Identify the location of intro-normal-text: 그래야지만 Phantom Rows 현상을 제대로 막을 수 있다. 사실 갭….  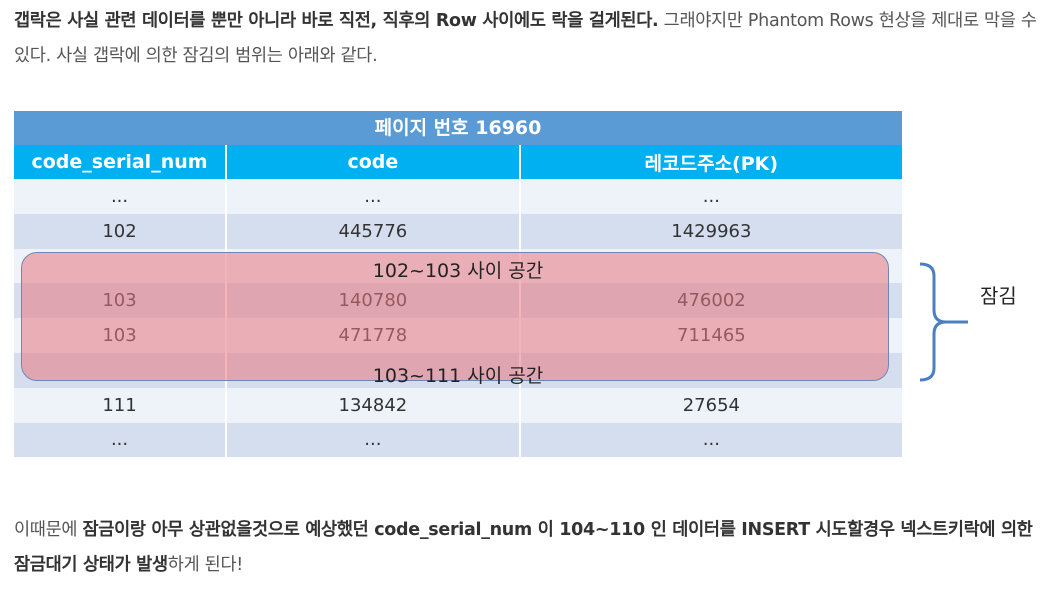
(525, 38).